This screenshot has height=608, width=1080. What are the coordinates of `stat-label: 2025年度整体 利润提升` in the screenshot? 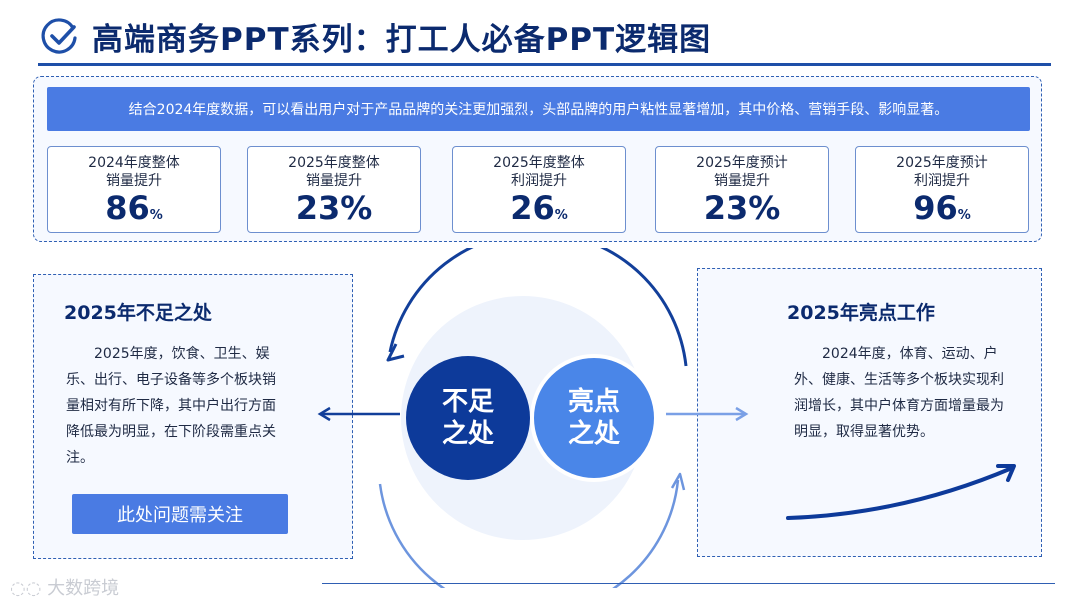 It's located at (539, 172).